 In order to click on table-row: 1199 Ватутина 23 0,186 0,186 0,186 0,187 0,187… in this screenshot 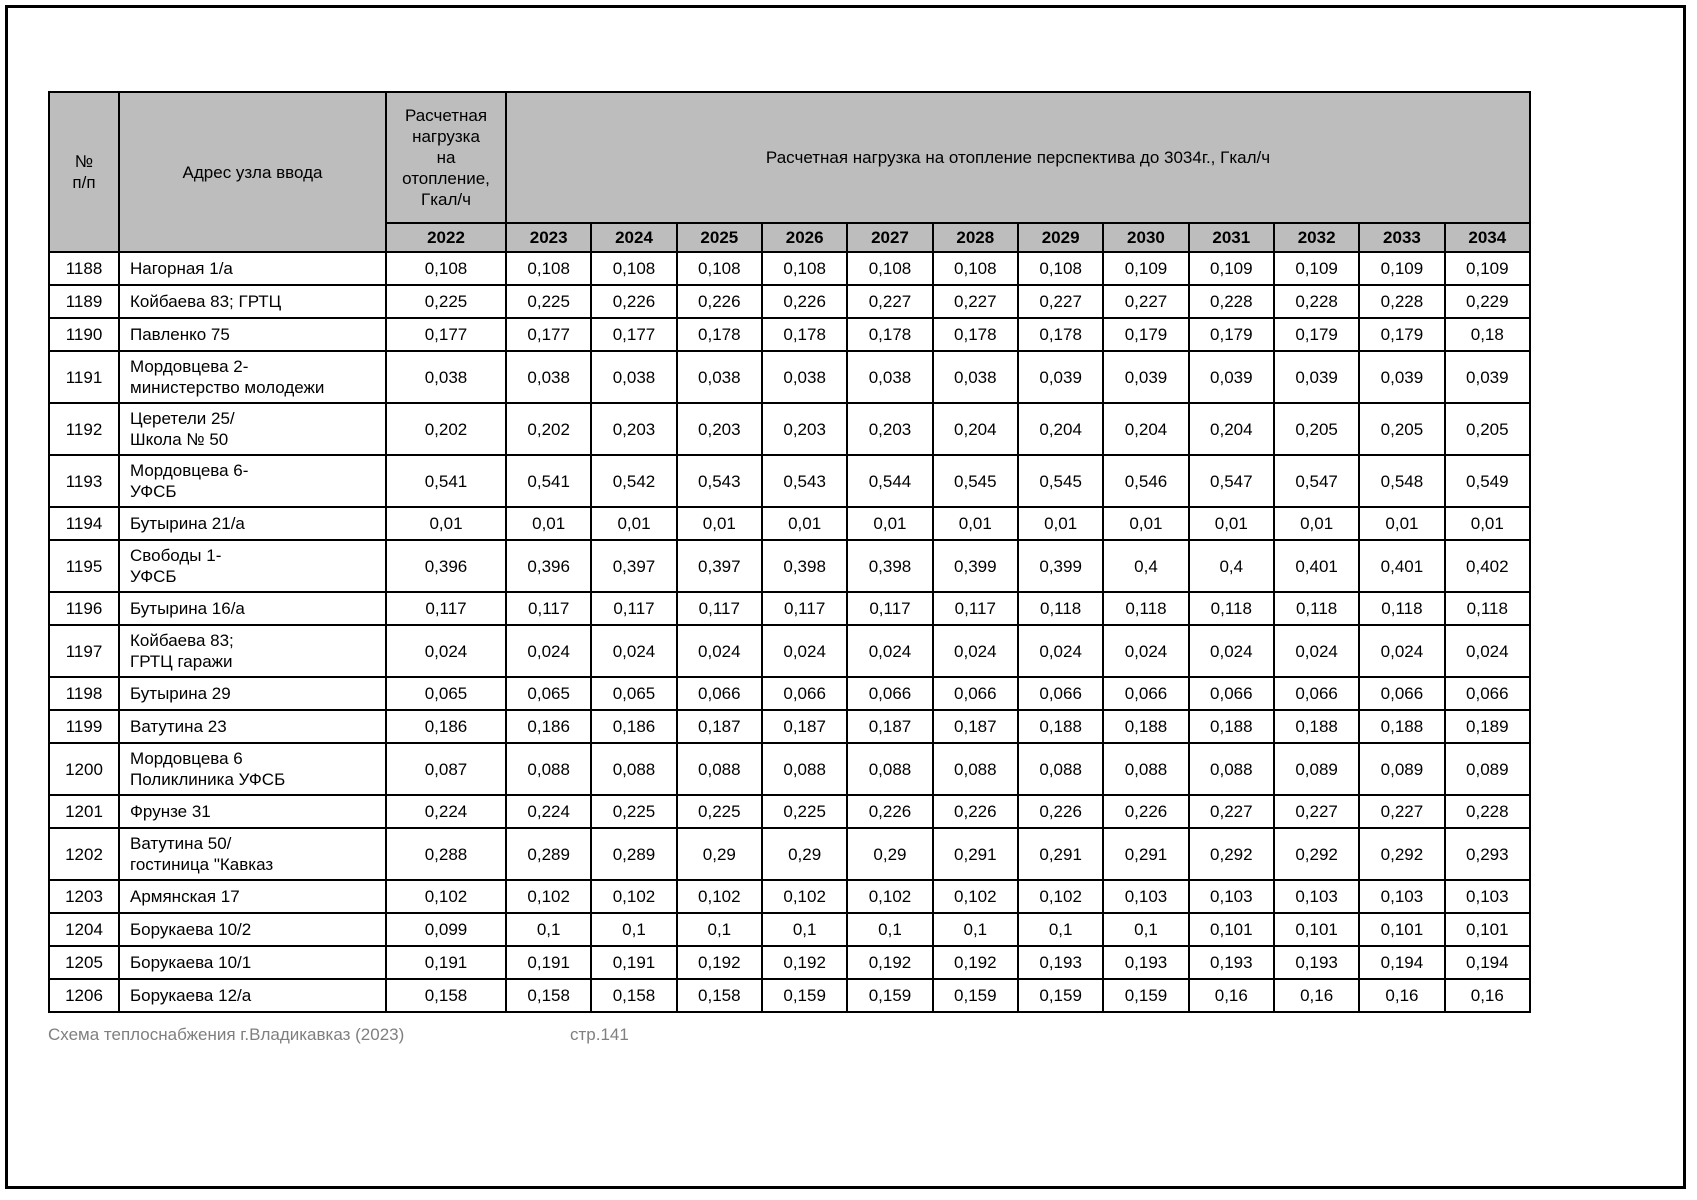, I will do `click(790, 726)`.